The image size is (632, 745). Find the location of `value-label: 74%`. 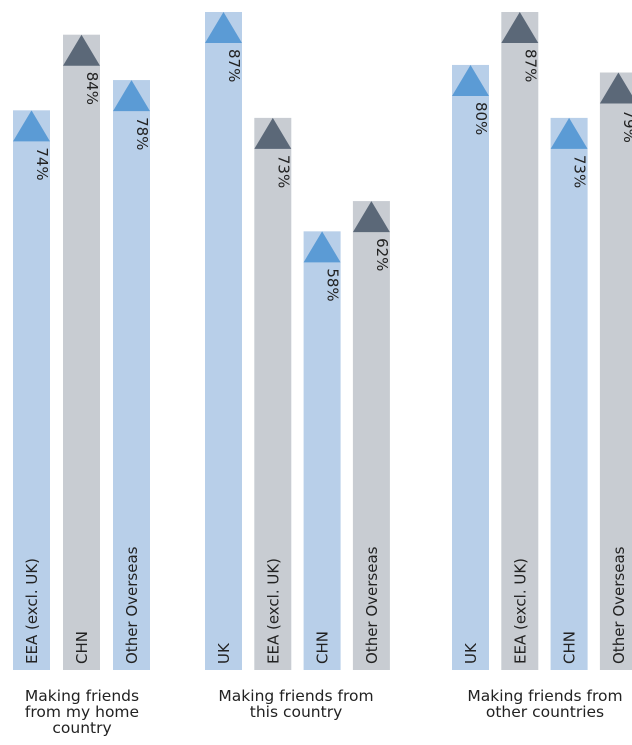

value-label: 74% is located at coordinates (42, 163).